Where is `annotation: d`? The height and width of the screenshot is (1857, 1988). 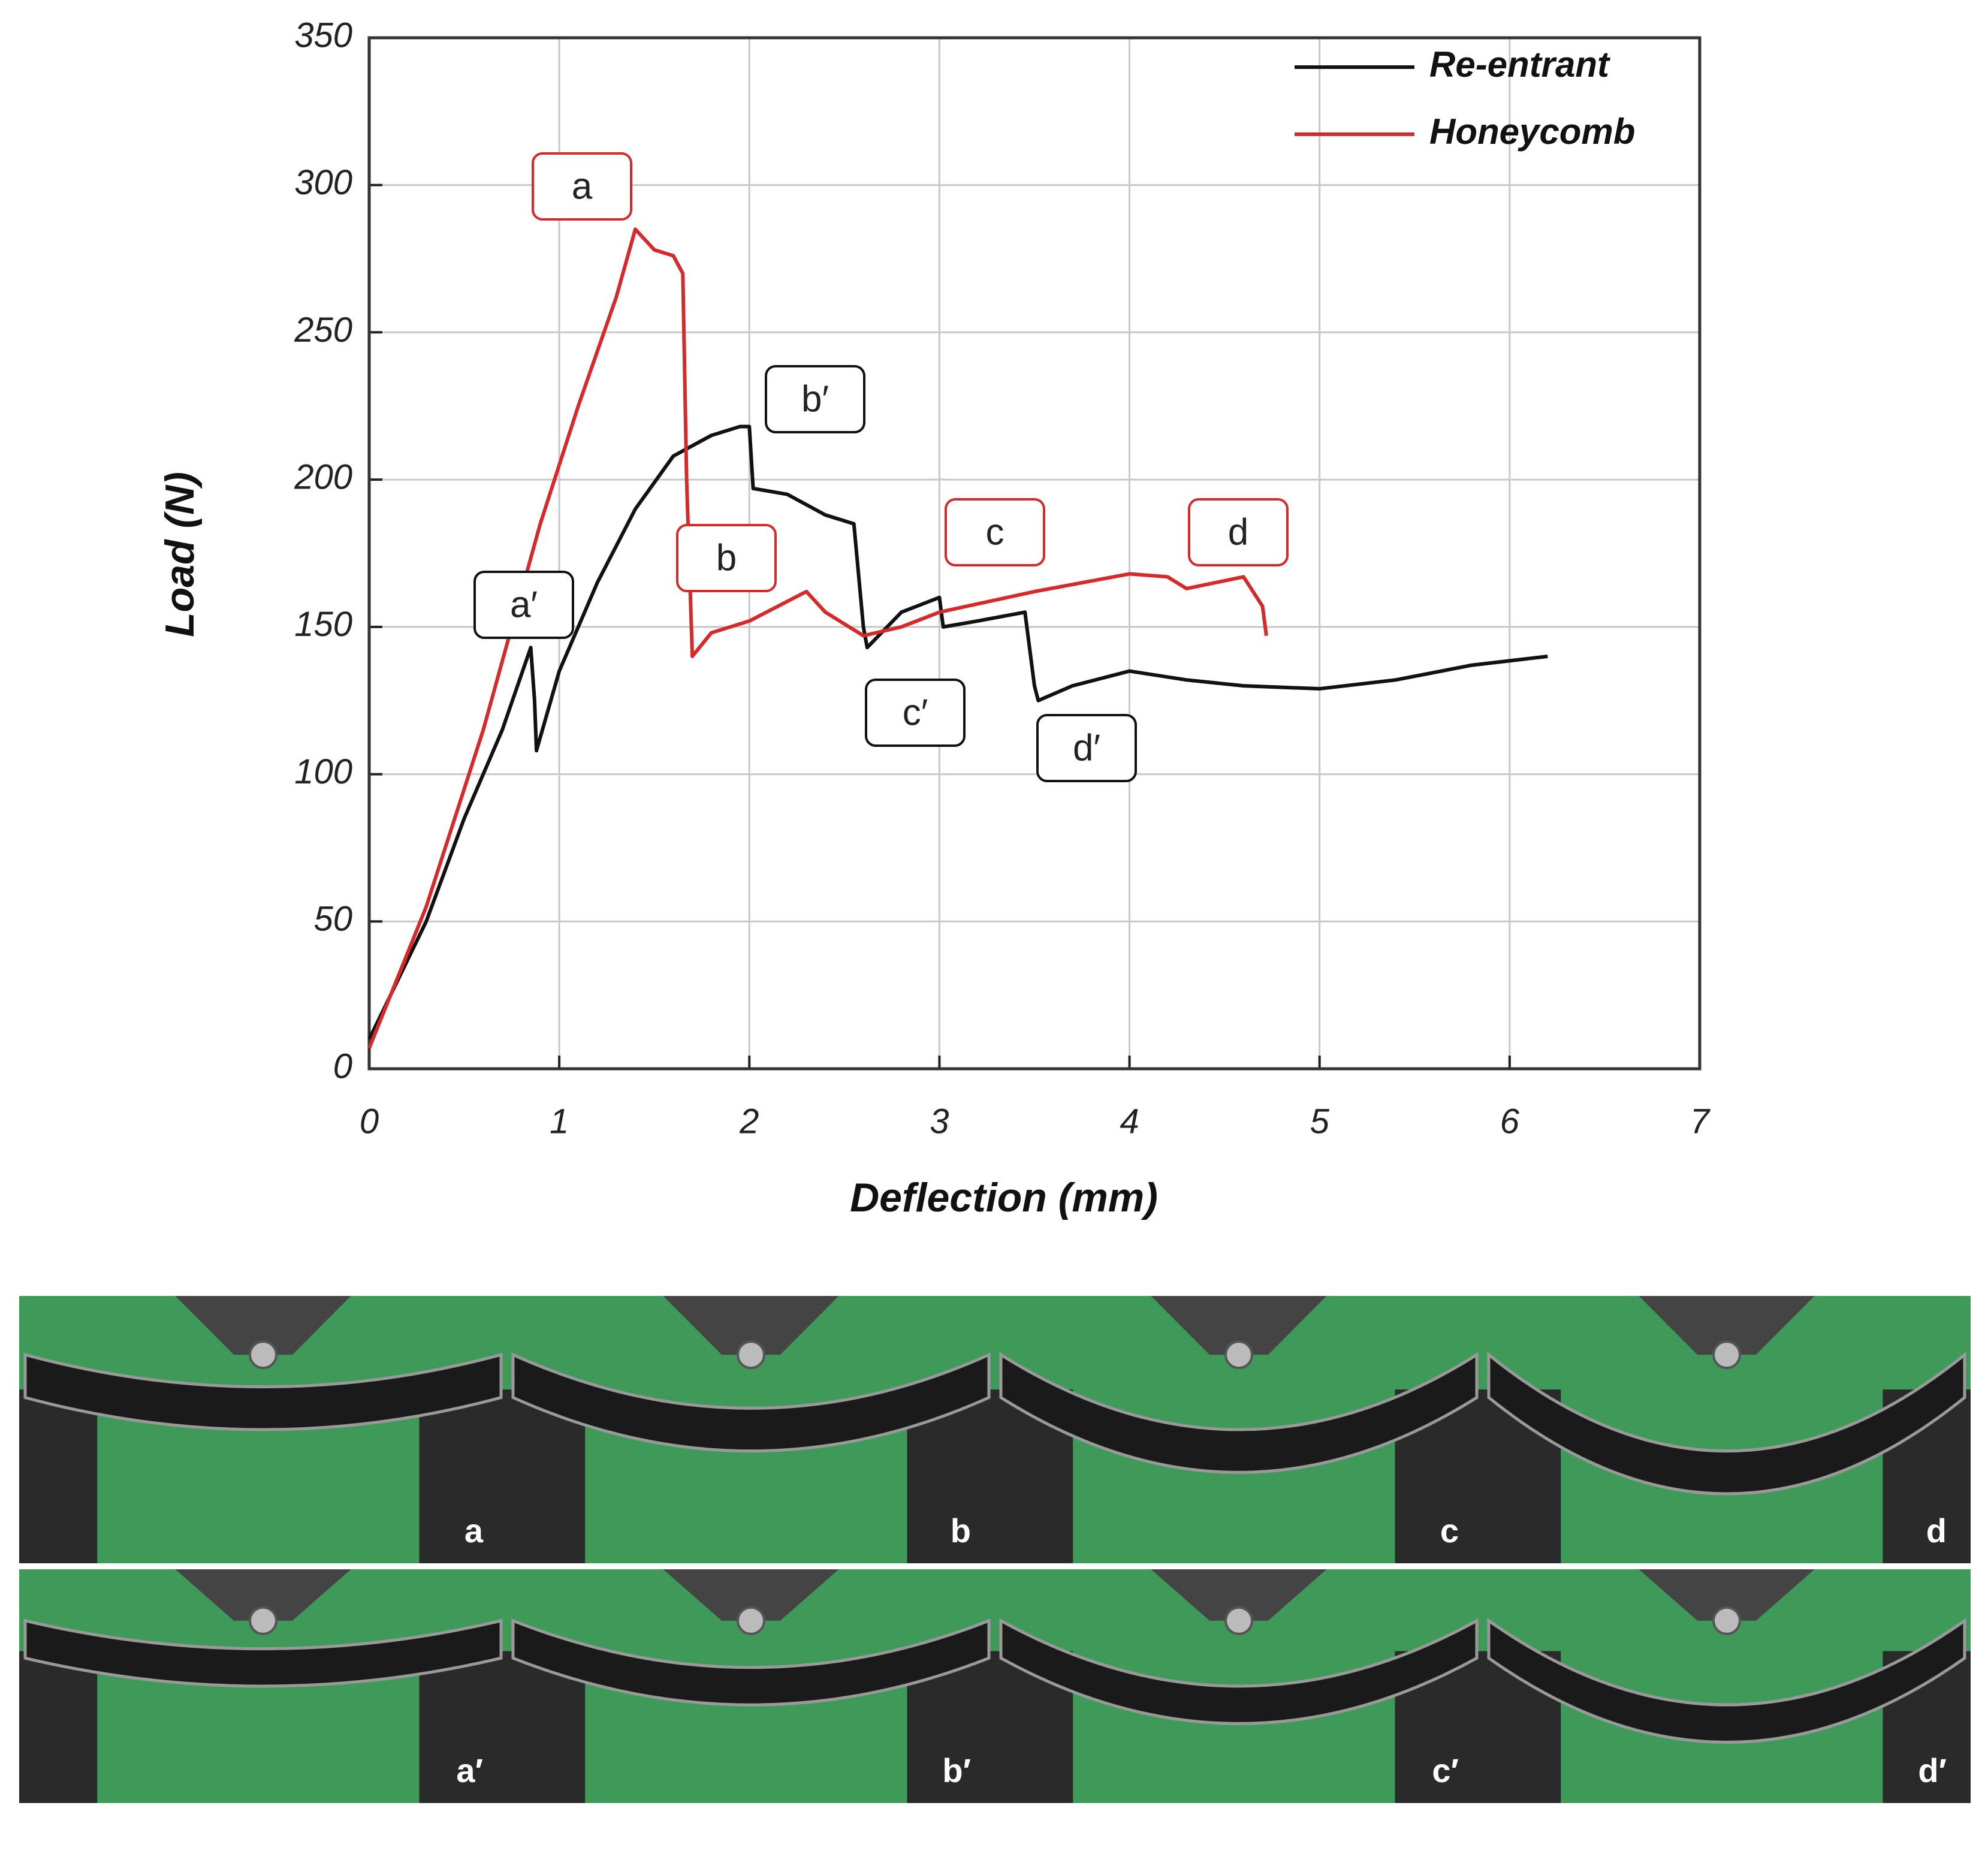 annotation: d is located at coordinates (1238, 532).